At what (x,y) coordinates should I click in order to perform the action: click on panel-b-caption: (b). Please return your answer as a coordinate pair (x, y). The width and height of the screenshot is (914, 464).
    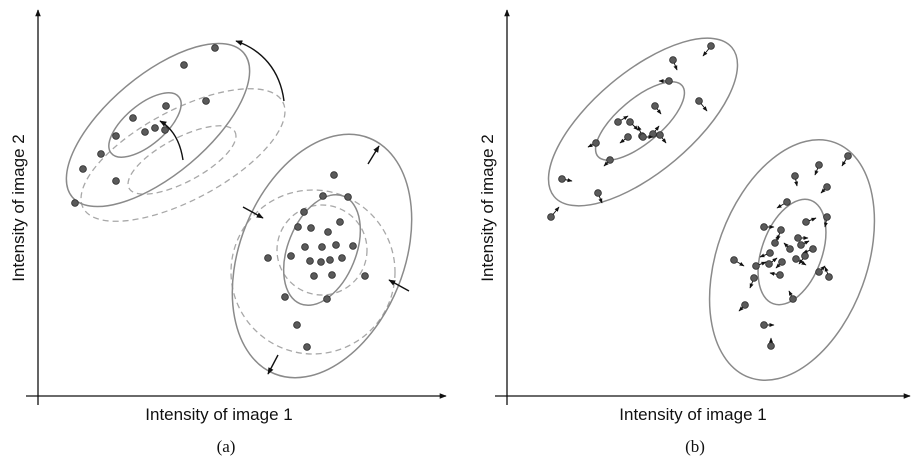
    Looking at the image, I should click on (695, 446).